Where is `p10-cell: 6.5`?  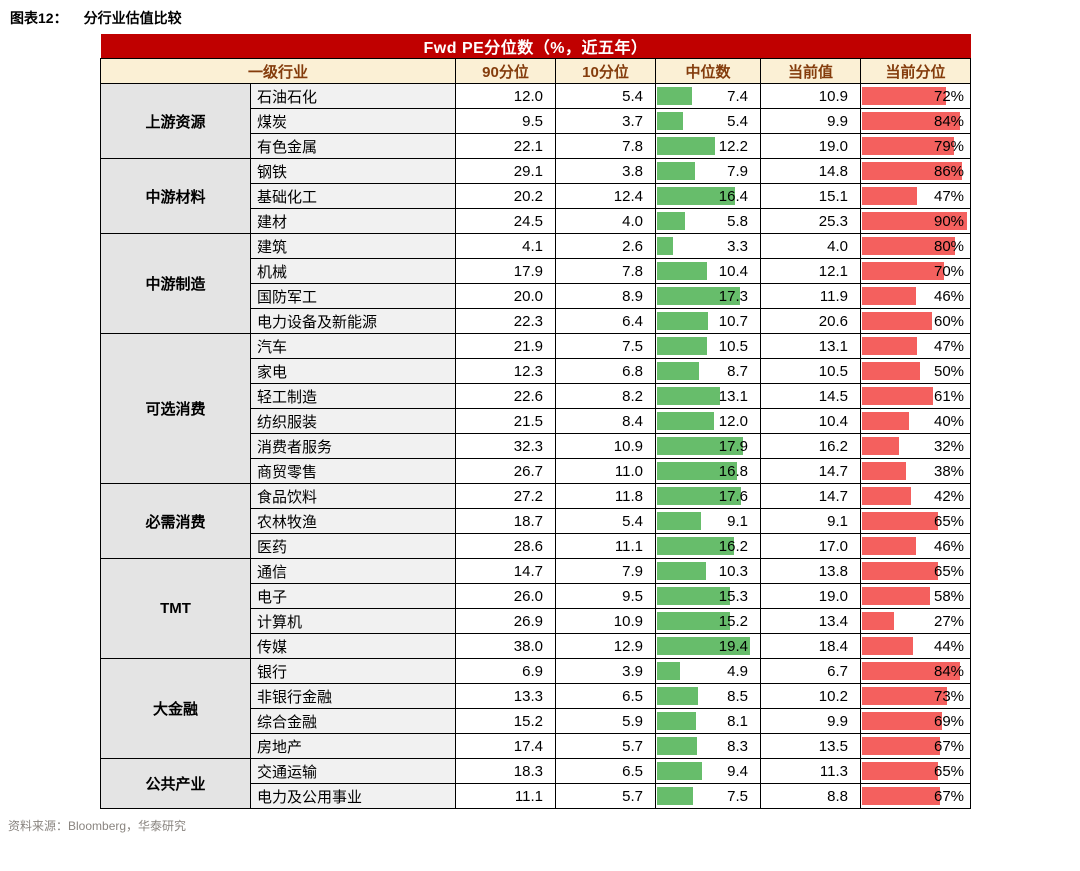 p10-cell: 6.5 is located at coordinates (605, 771).